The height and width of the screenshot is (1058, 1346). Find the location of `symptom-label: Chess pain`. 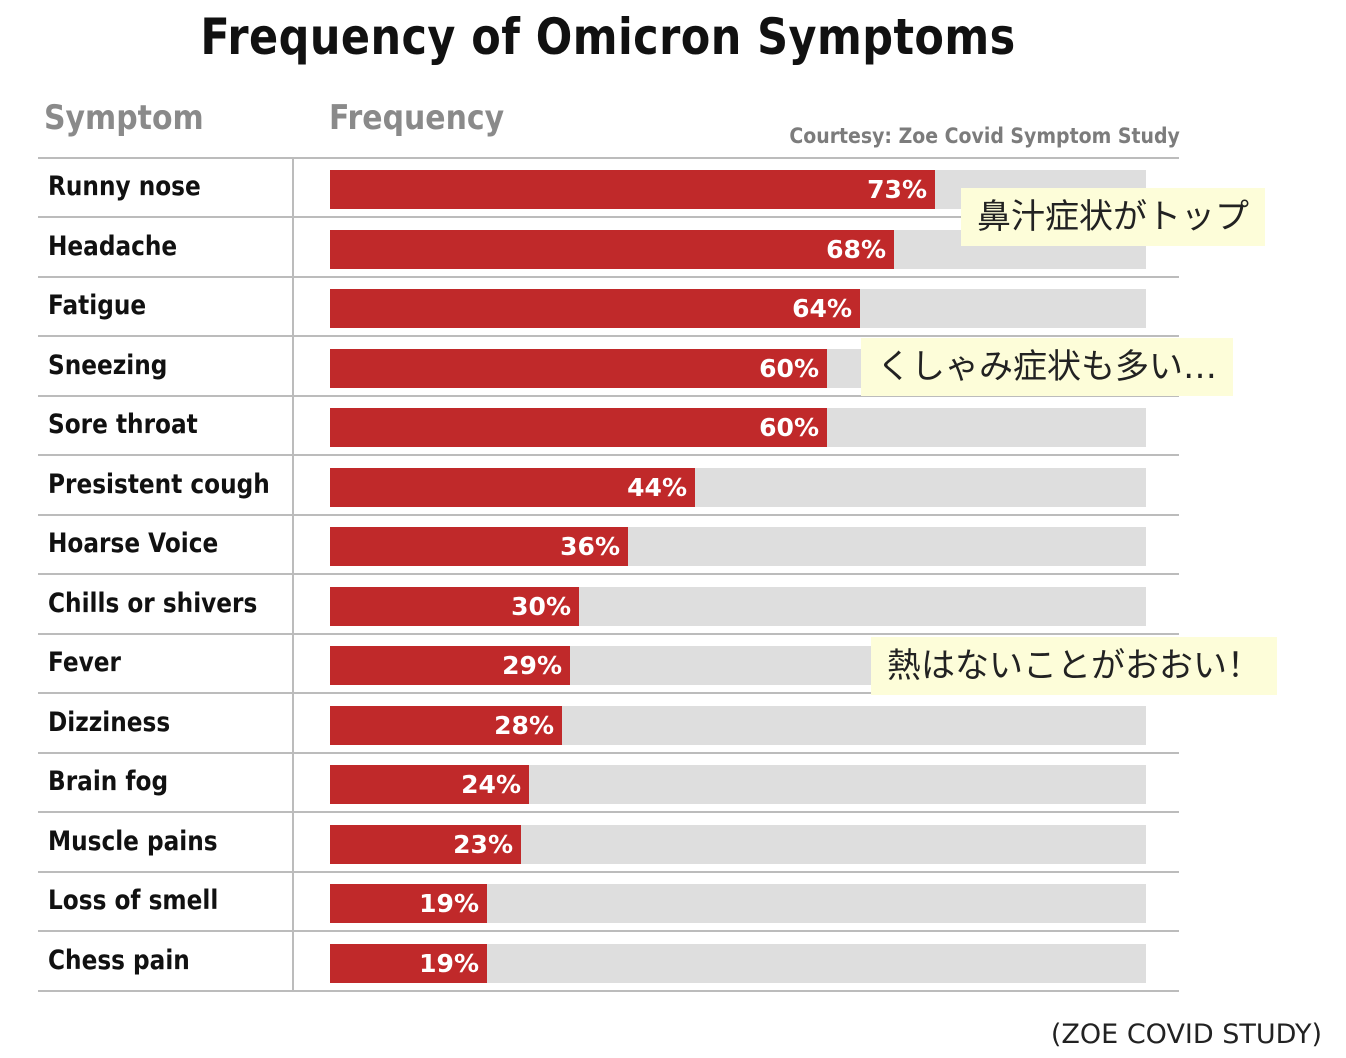

symptom-label: Chess pain is located at coordinates (119, 960).